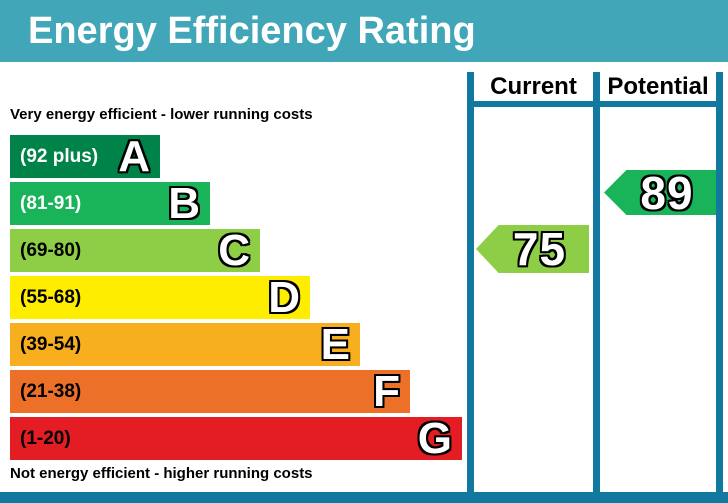 The width and height of the screenshot is (728, 503). I want to click on current-rating-arrow: 75, so click(532, 249).